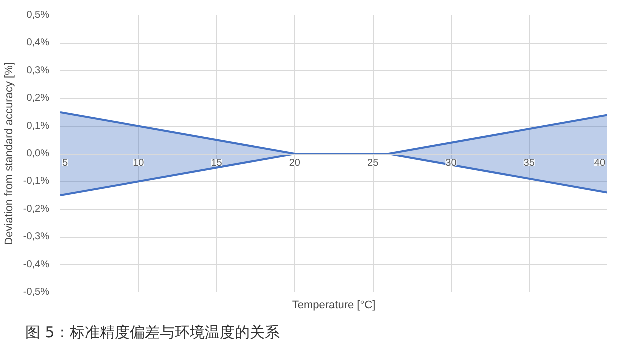  What do you see at coordinates (139, 163) in the screenshot?
I see `x-tick-label: 10` at bounding box center [139, 163].